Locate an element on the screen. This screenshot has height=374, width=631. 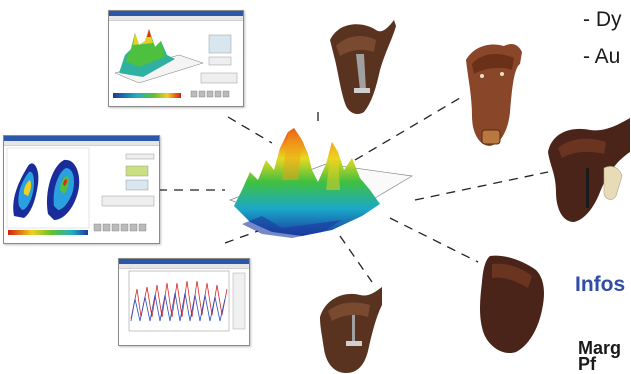
pressure-map-3d-icon is located at coordinates (175, 63).